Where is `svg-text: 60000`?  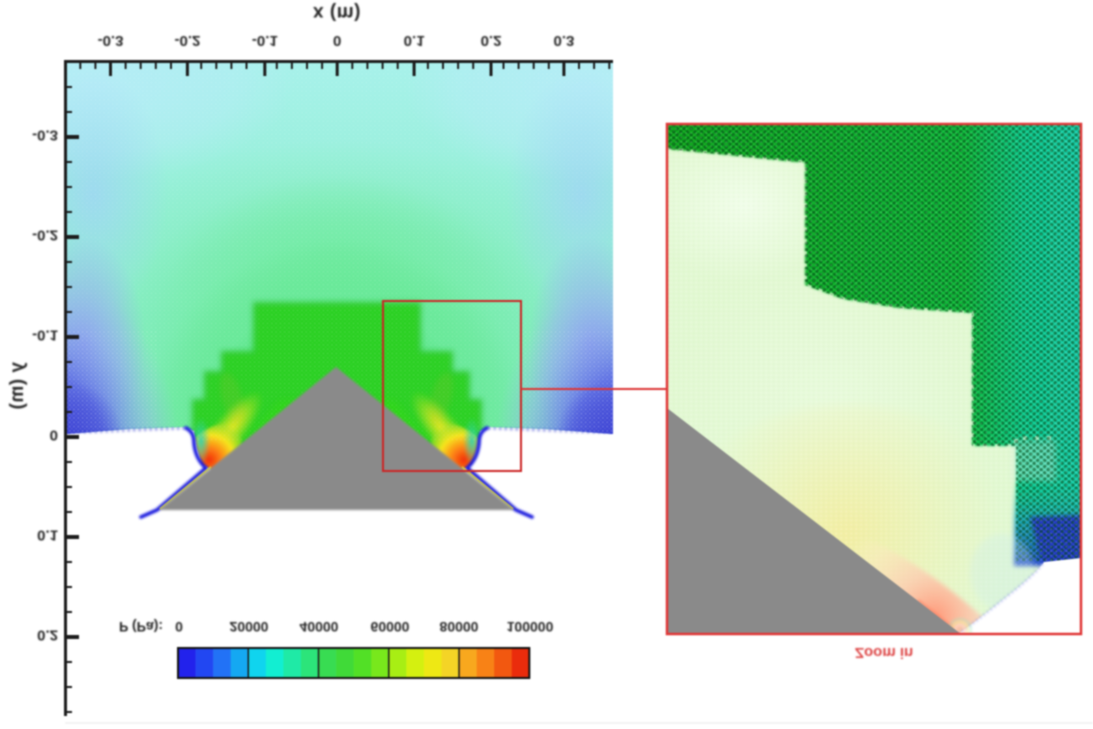
svg-text: 60000 is located at coordinates (390, 627).